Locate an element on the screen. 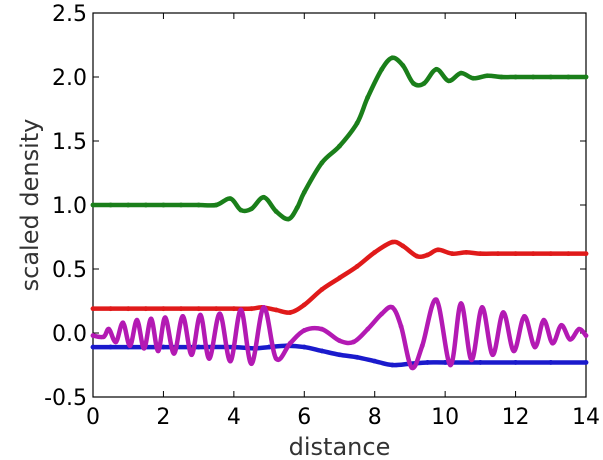 The image size is (603, 460). x-tick-label: 0 is located at coordinates (93, 417).